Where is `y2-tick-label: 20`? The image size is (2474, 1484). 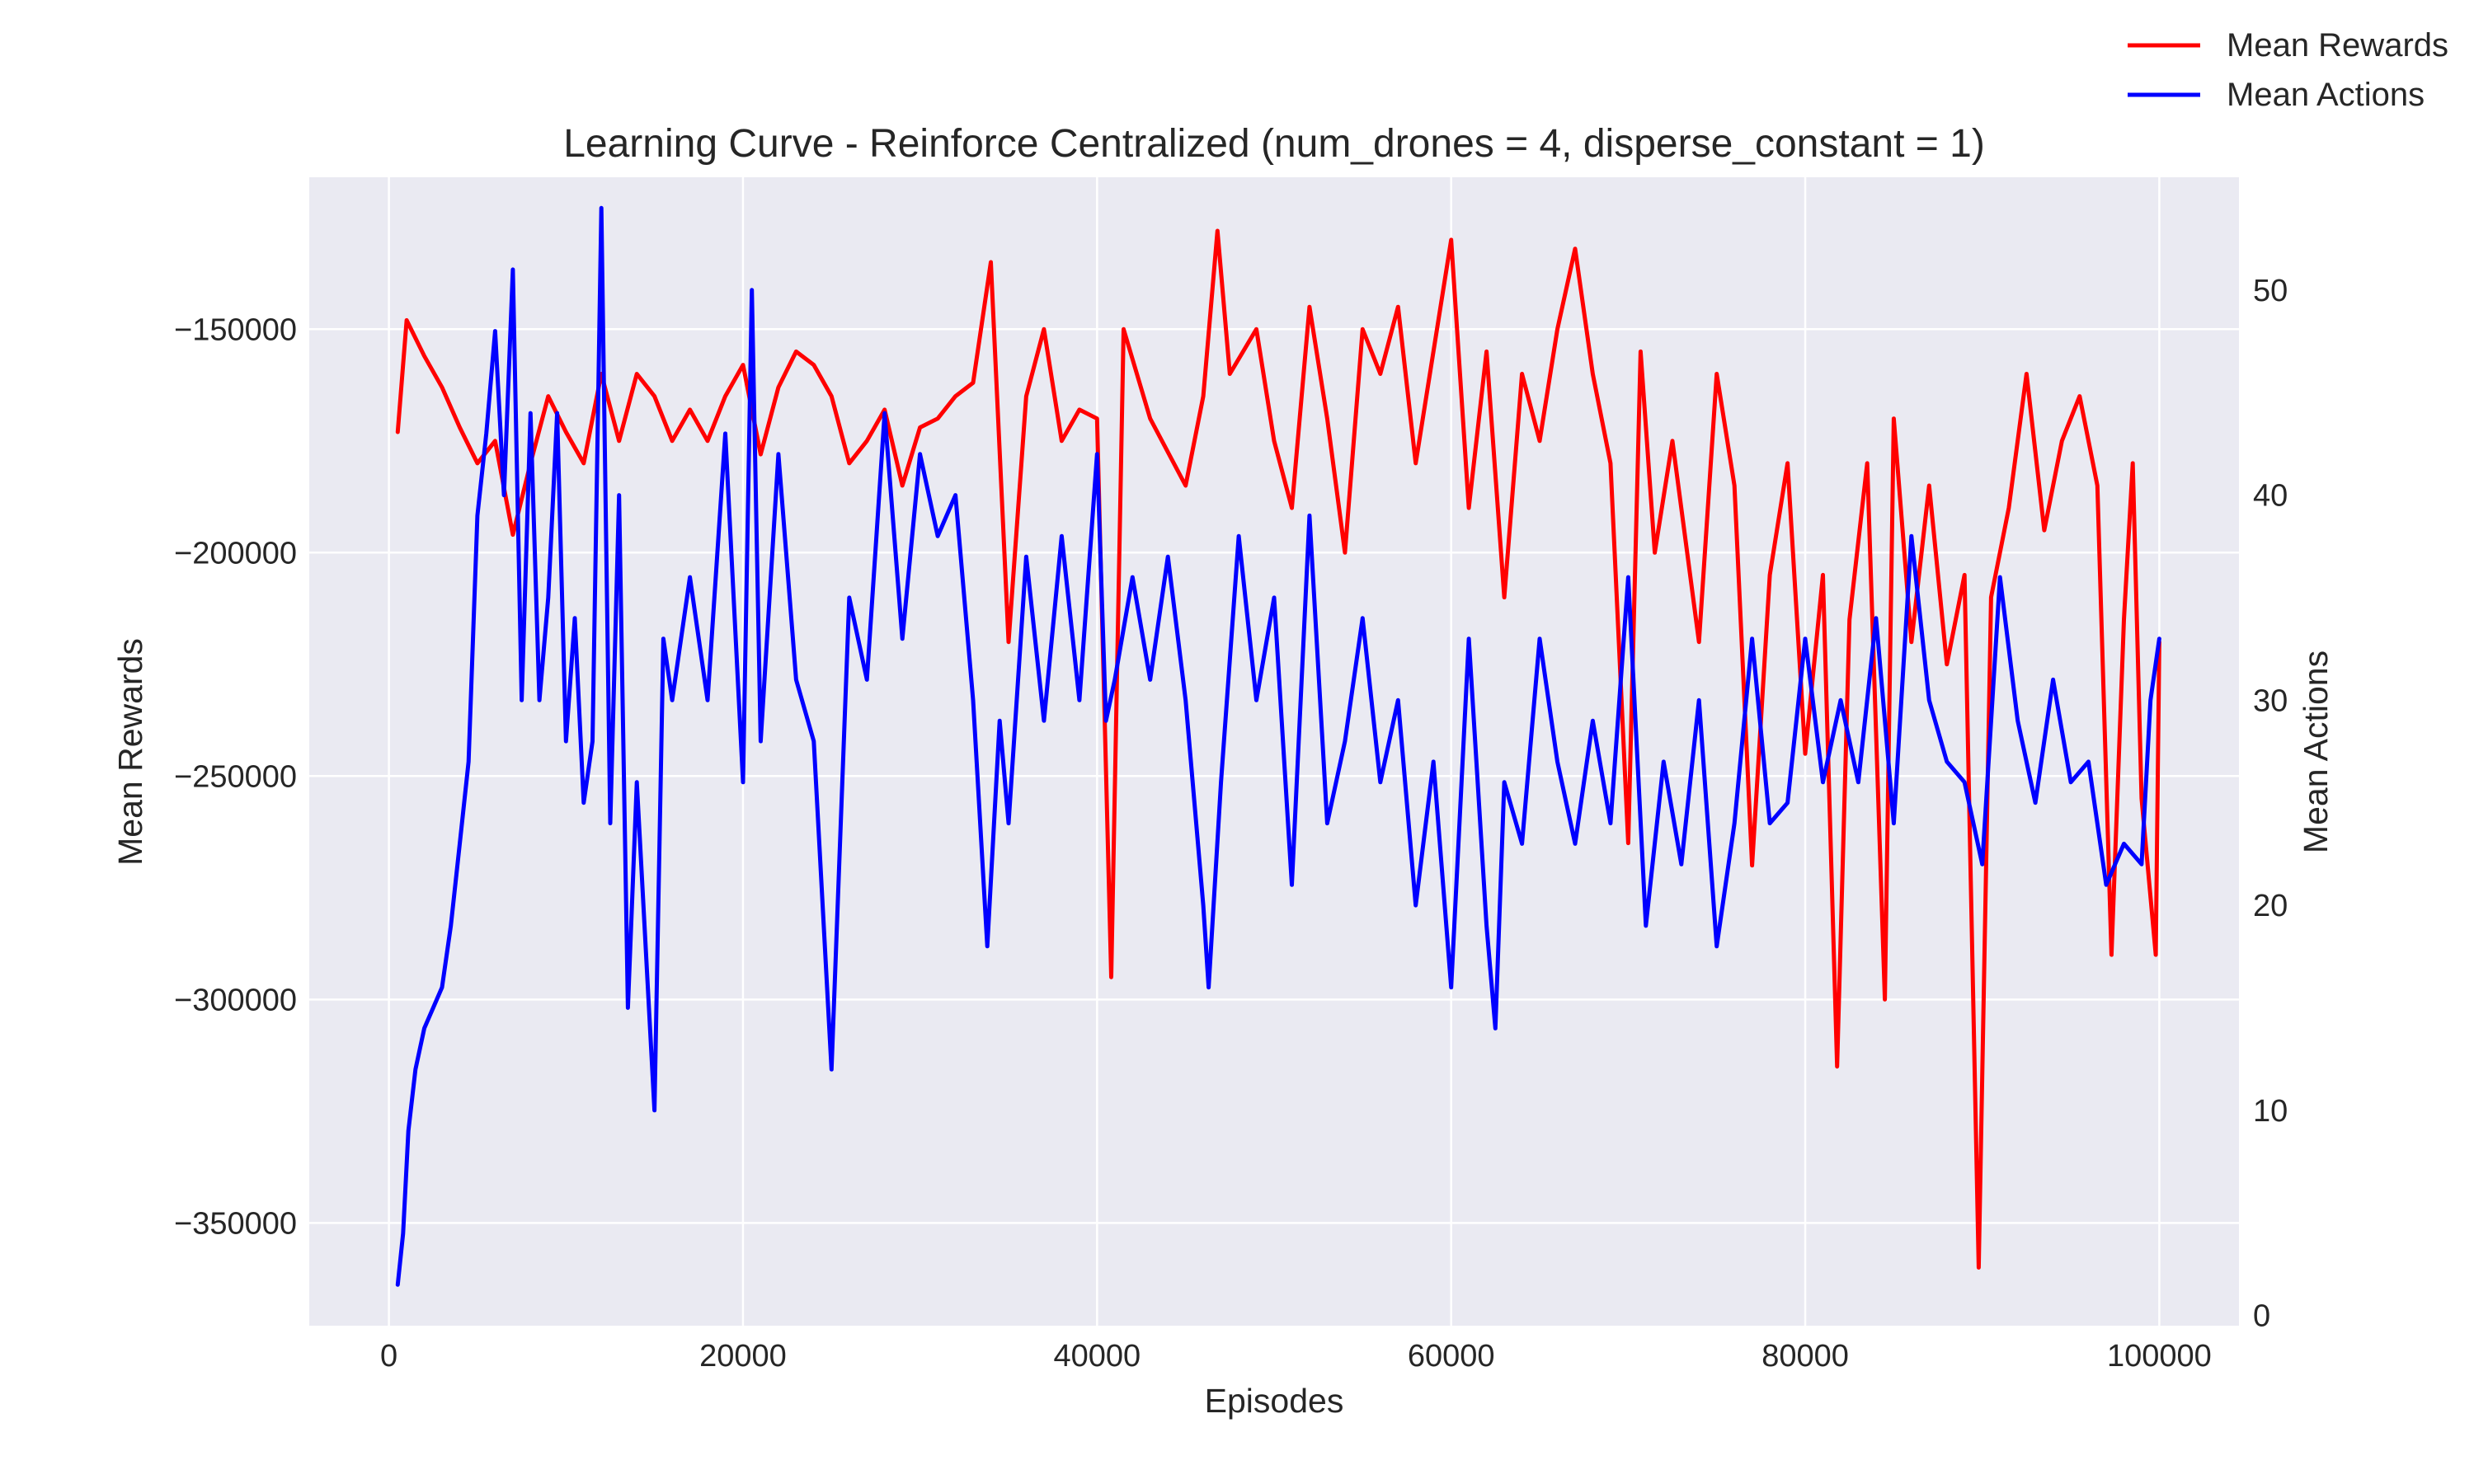
y2-tick-label: 20 is located at coordinates (2270, 906).